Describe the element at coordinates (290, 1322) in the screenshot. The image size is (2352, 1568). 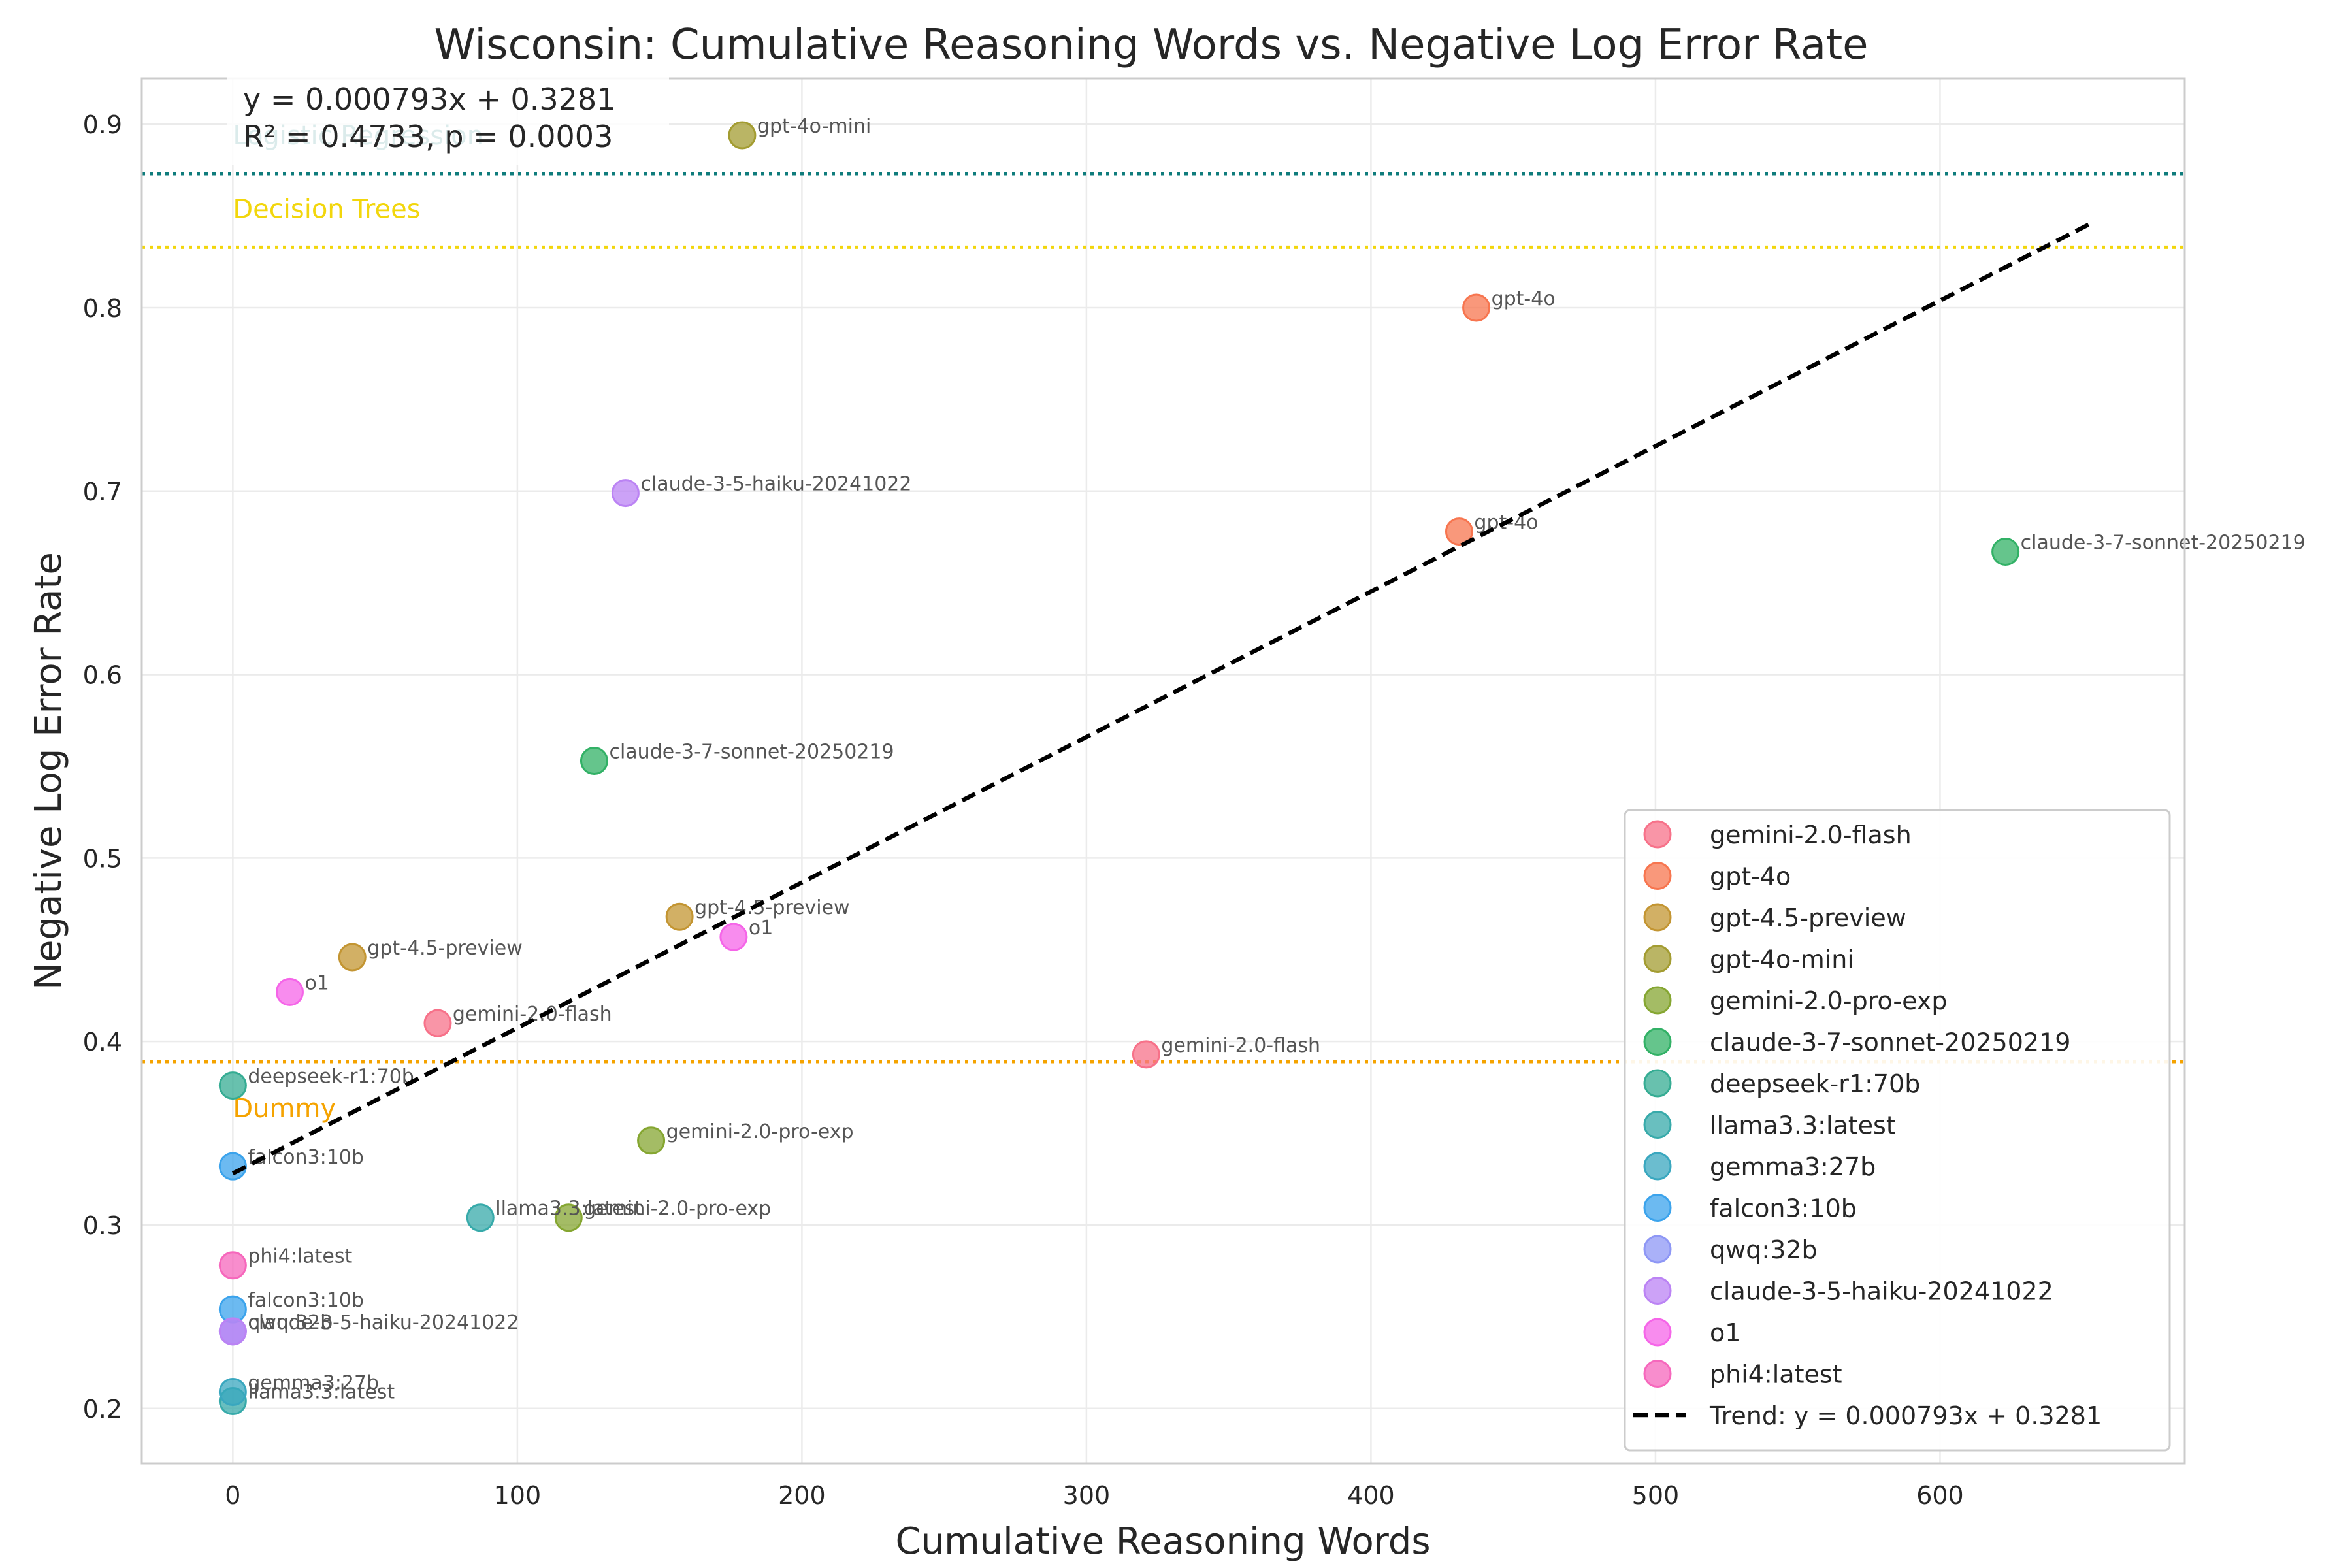
I see `point-label: qwq:32b` at that location.